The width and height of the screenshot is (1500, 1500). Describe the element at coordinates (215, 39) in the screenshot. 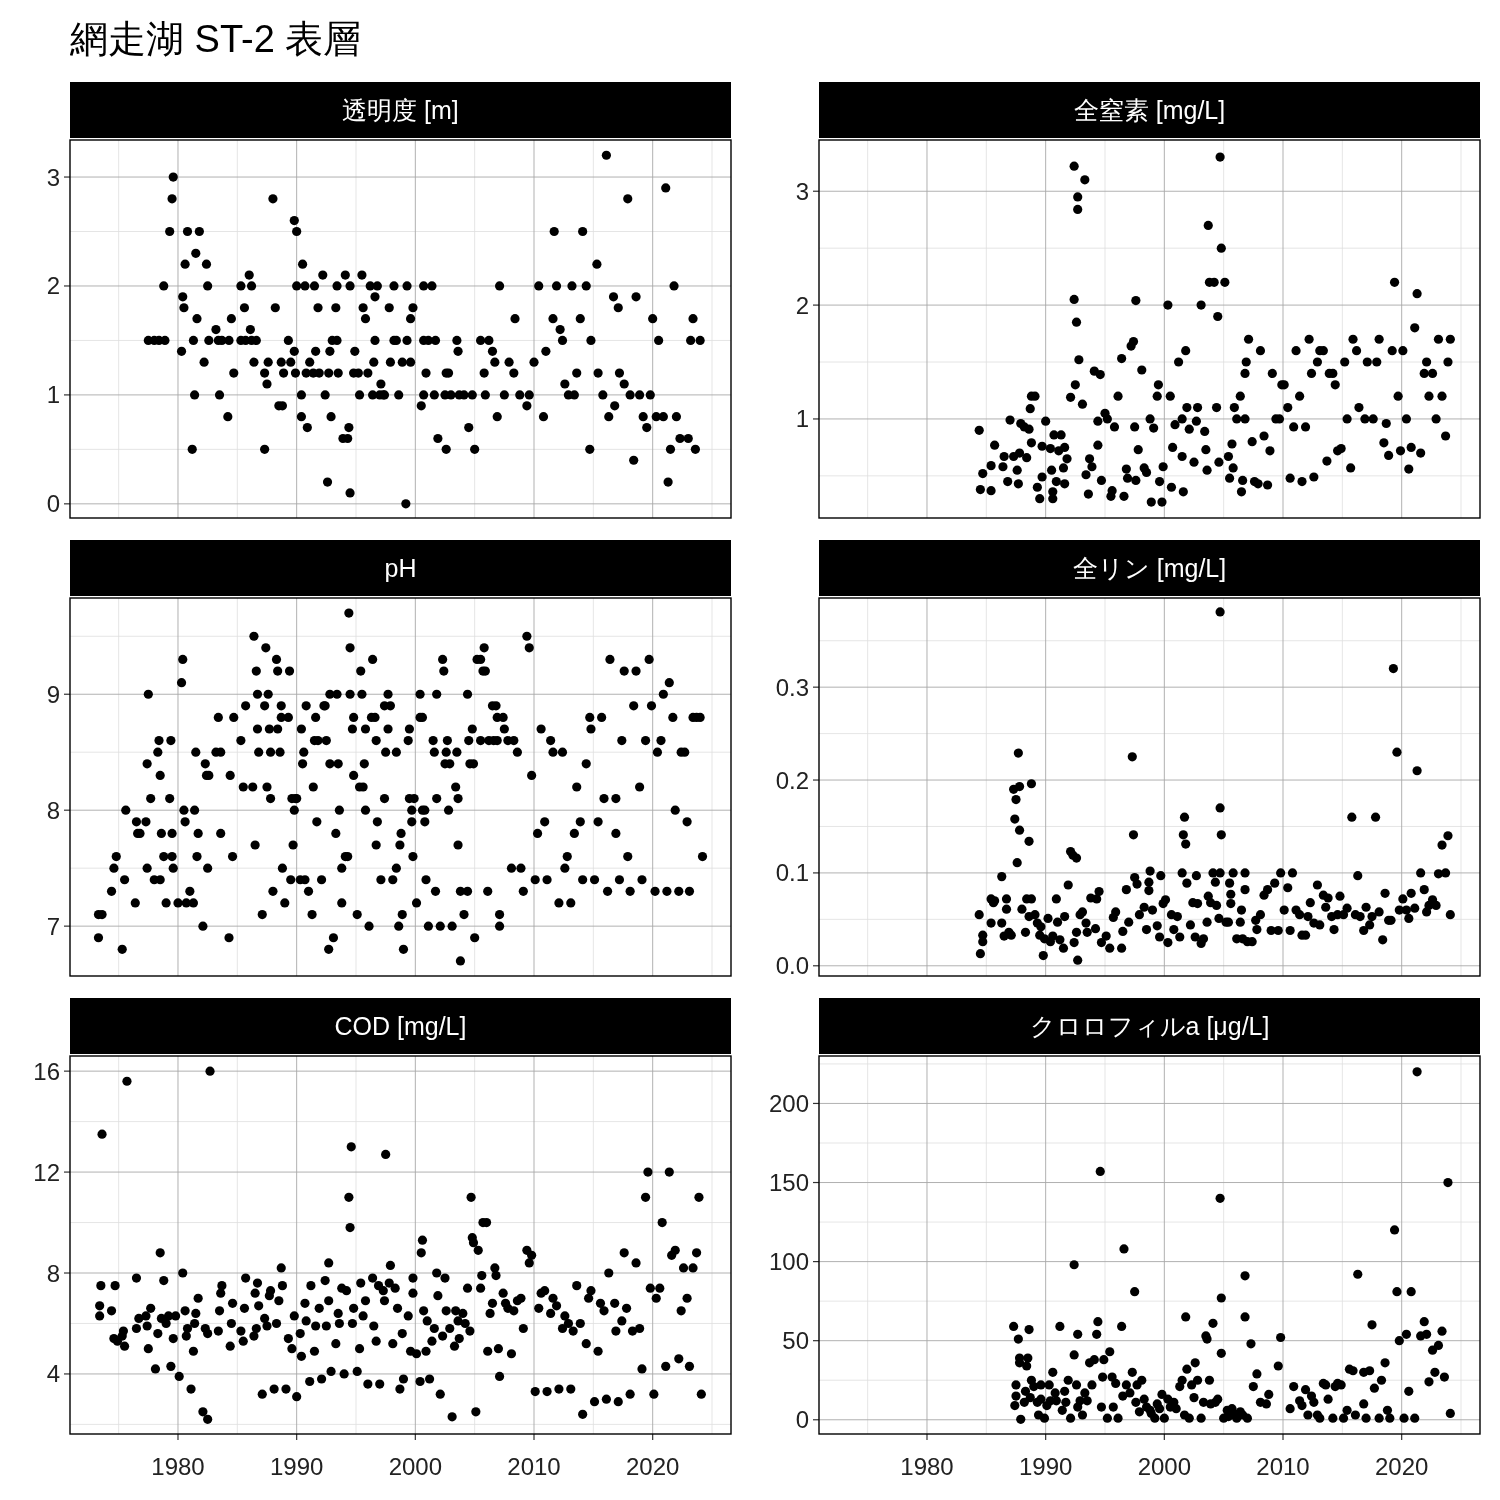

I see `text: 網走湖 ST-2 表層` at that location.